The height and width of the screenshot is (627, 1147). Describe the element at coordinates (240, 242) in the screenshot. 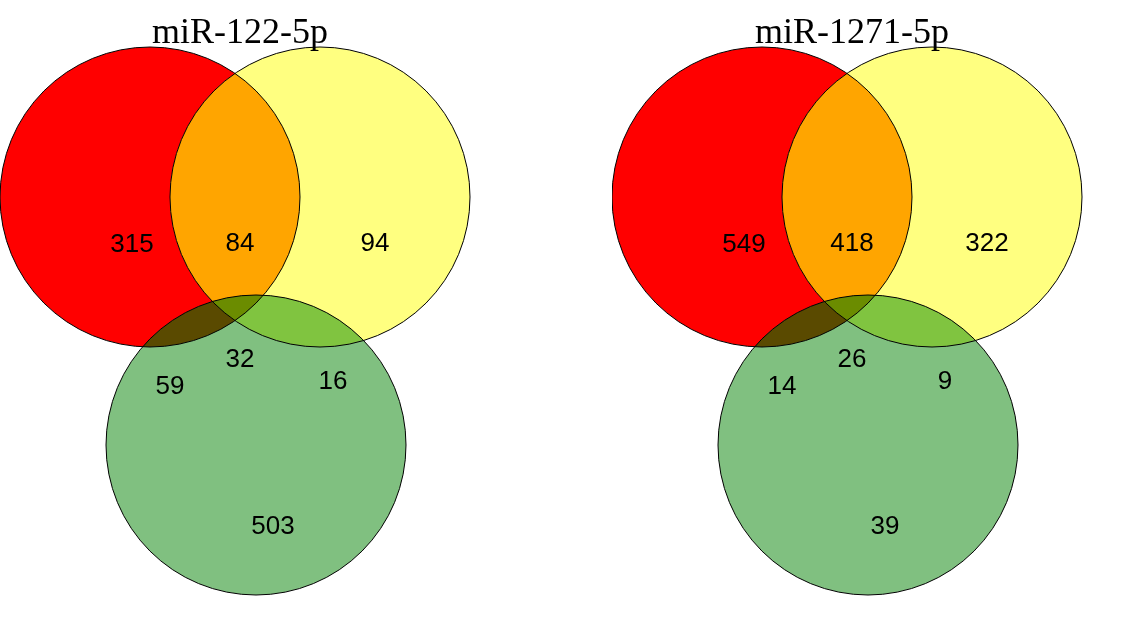

I see `data-label: 84` at that location.